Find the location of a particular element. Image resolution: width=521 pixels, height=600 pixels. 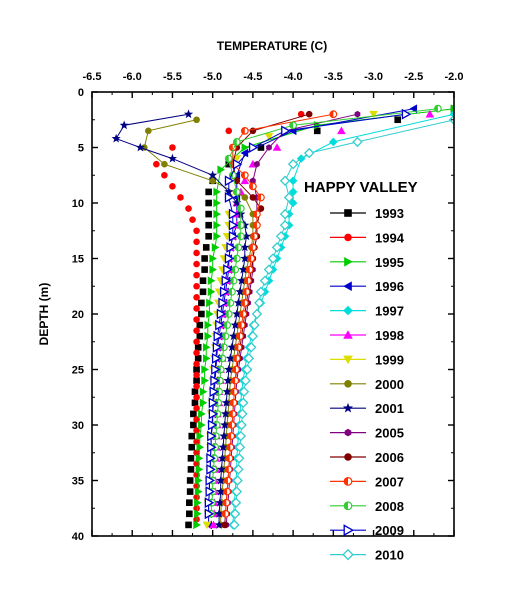

x-tick-label: -2.0 is located at coordinates (454, 77).